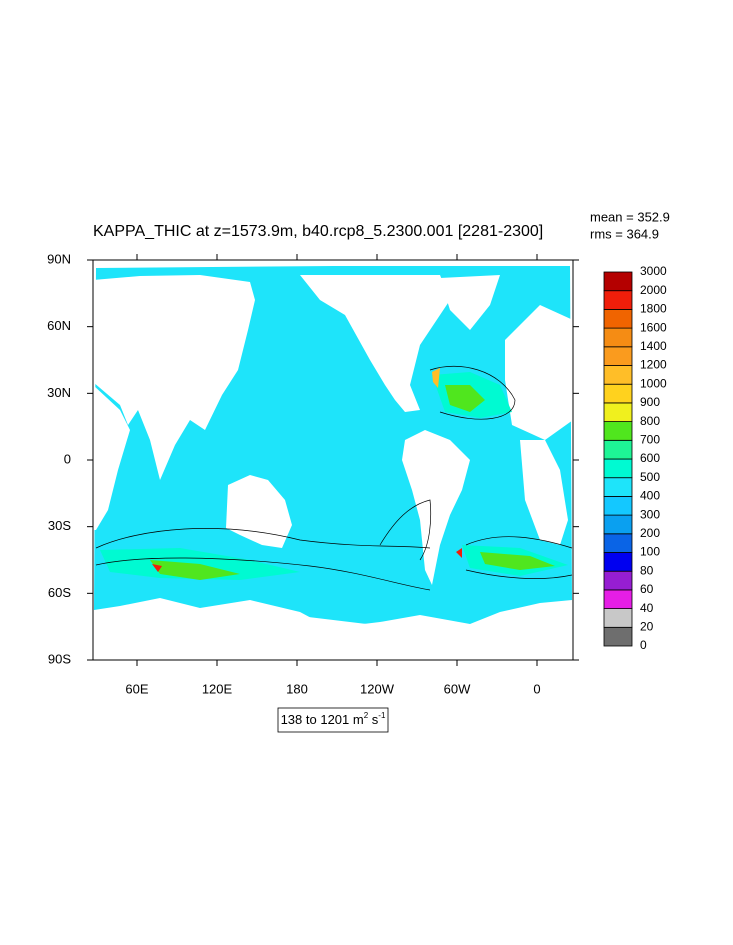 The height and width of the screenshot is (945, 733). What do you see at coordinates (647, 570) in the screenshot?
I see `colorbar-label: 80` at bounding box center [647, 570].